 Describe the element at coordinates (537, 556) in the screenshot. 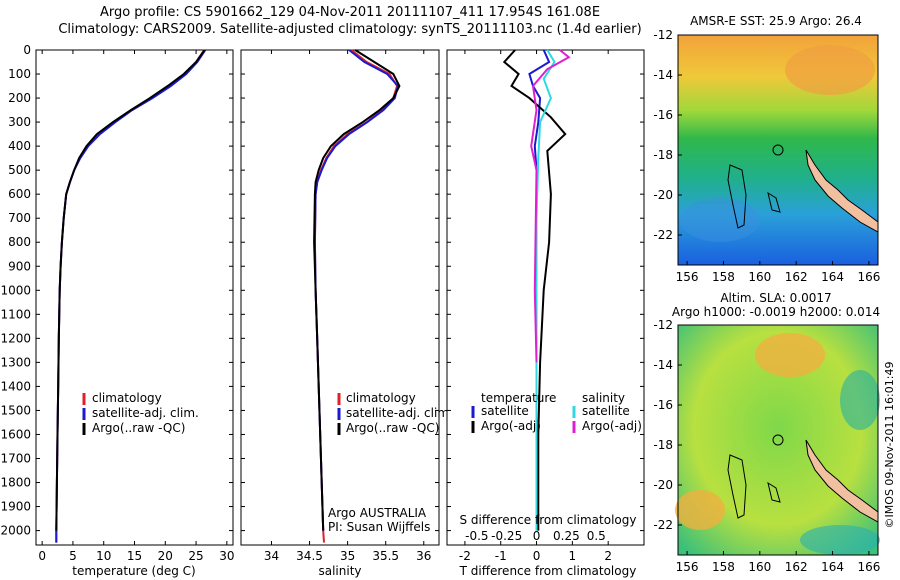

I see `x-tick-label-2-2: 0` at that location.